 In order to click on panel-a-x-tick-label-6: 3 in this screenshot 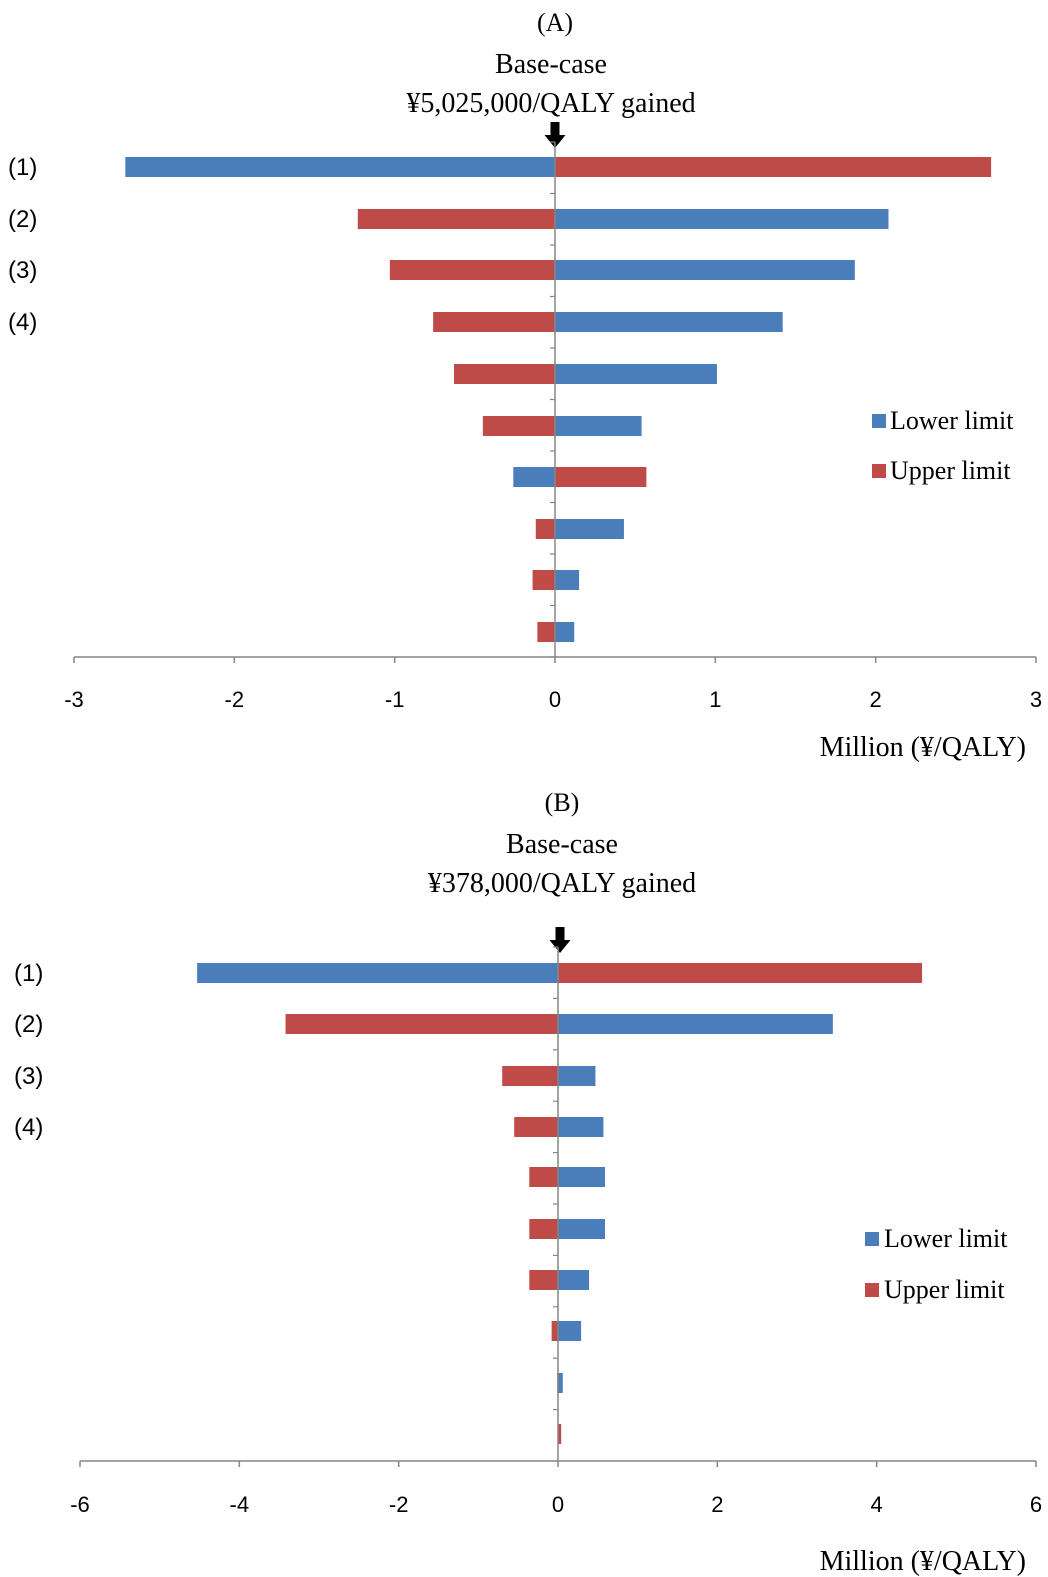, I will do `click(1036, 699)`.